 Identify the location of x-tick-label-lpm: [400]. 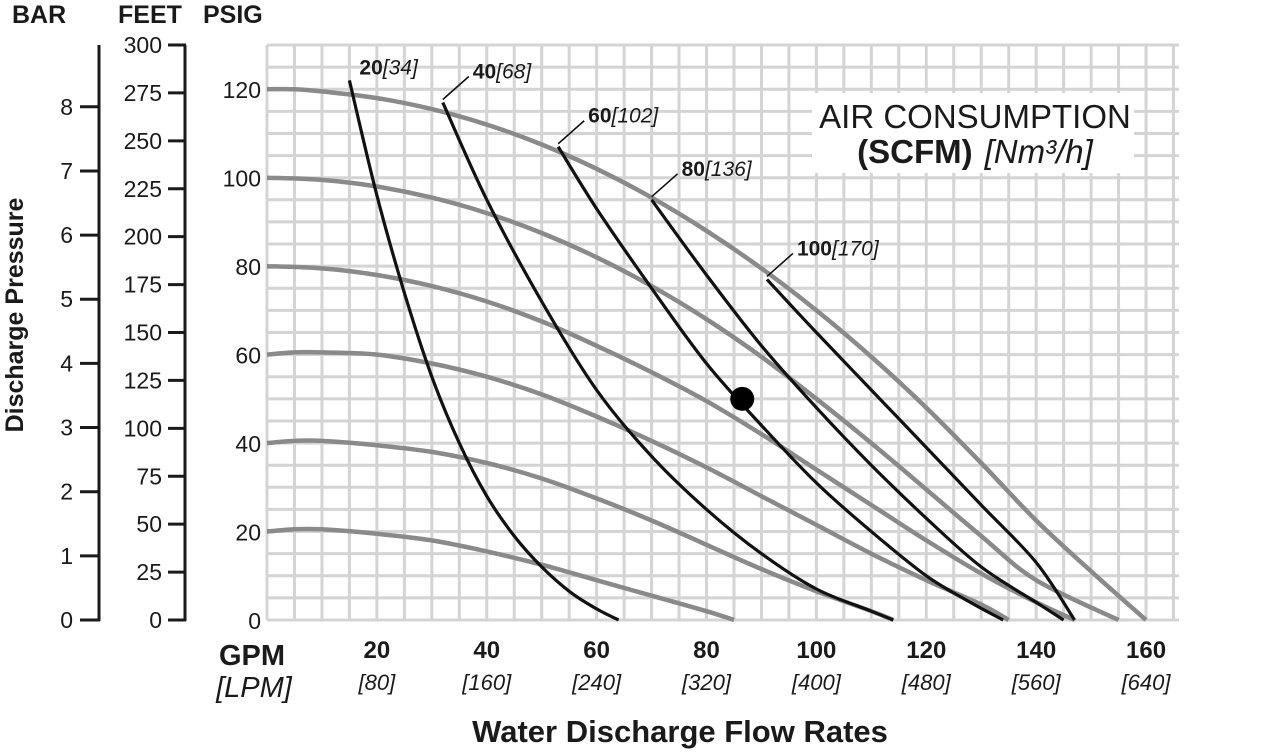
(816, 682).